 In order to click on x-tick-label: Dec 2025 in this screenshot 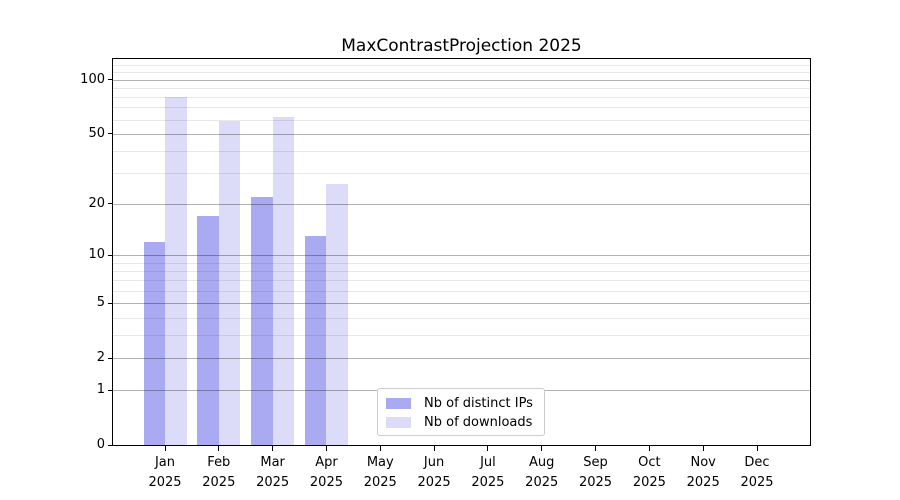, I will do `click(757, 472)`.